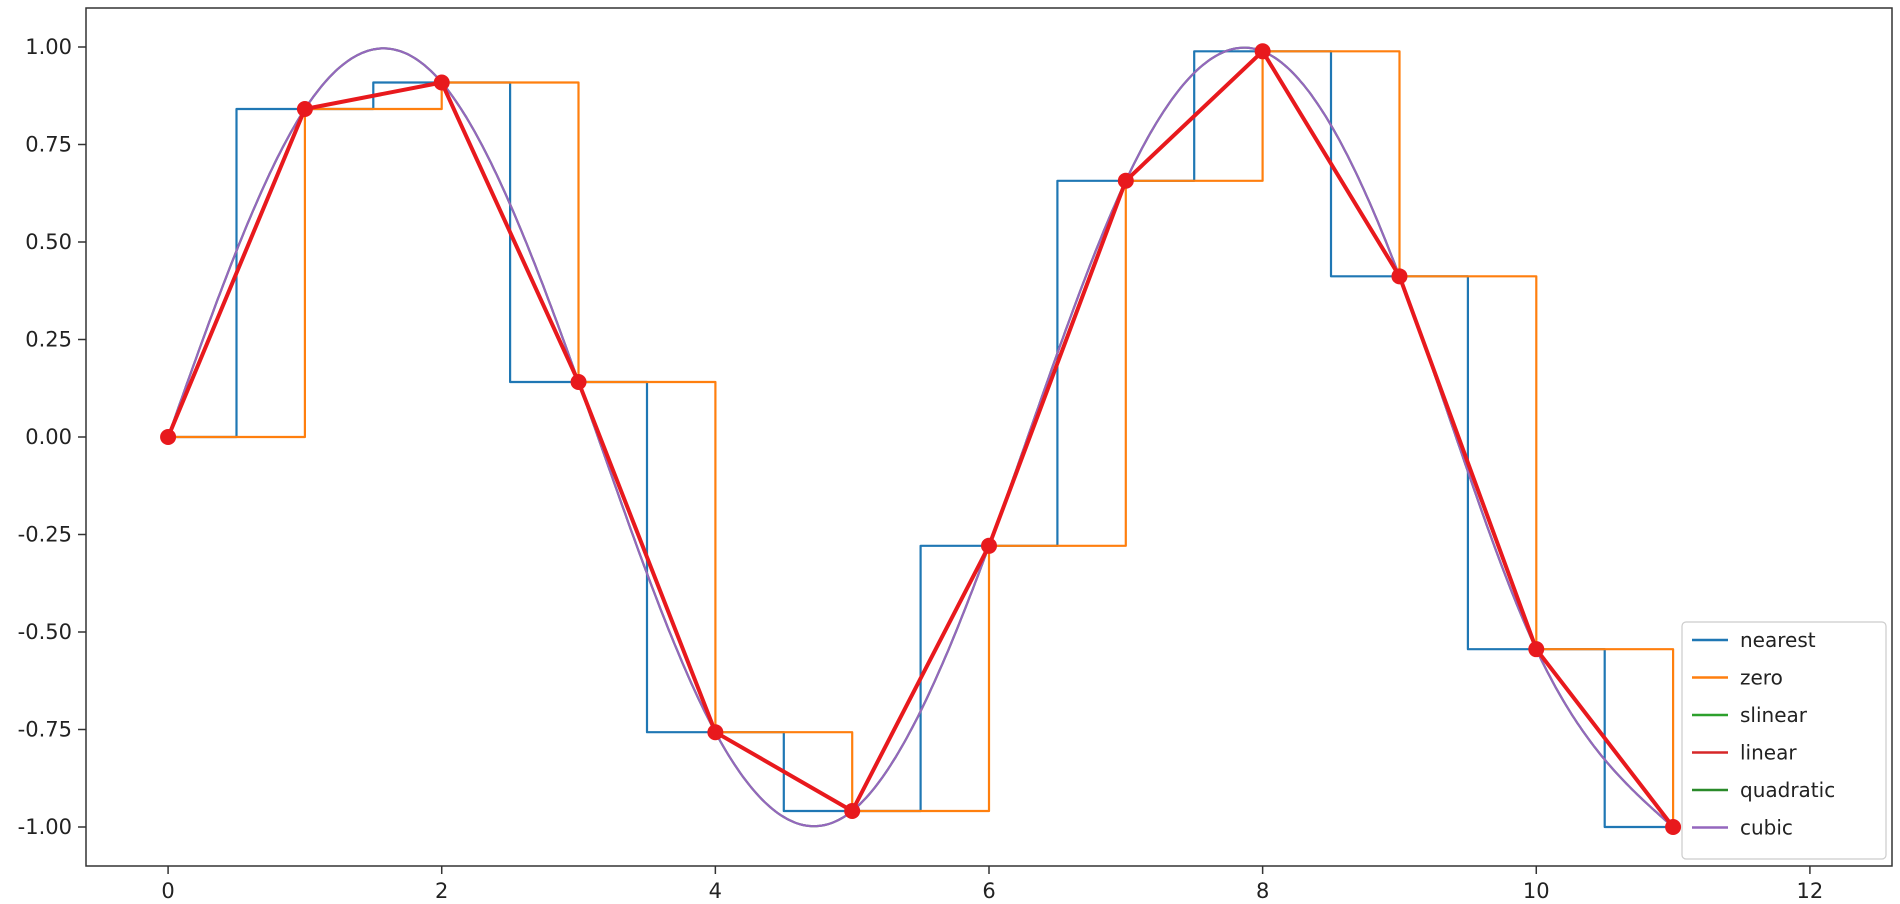 The width and height of the screenshot is (1900, 904). Describe the element at coordinates (1774, 715) in the screenshot. I see `legend-label-slinear: slinear` at that location.